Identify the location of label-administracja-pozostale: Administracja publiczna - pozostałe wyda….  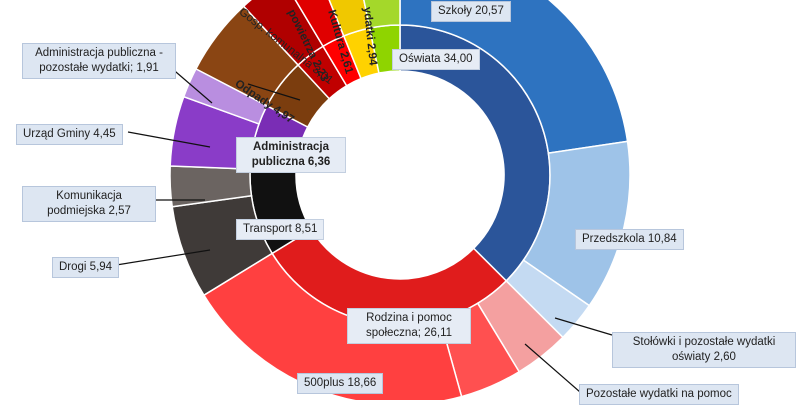
(99, 61).